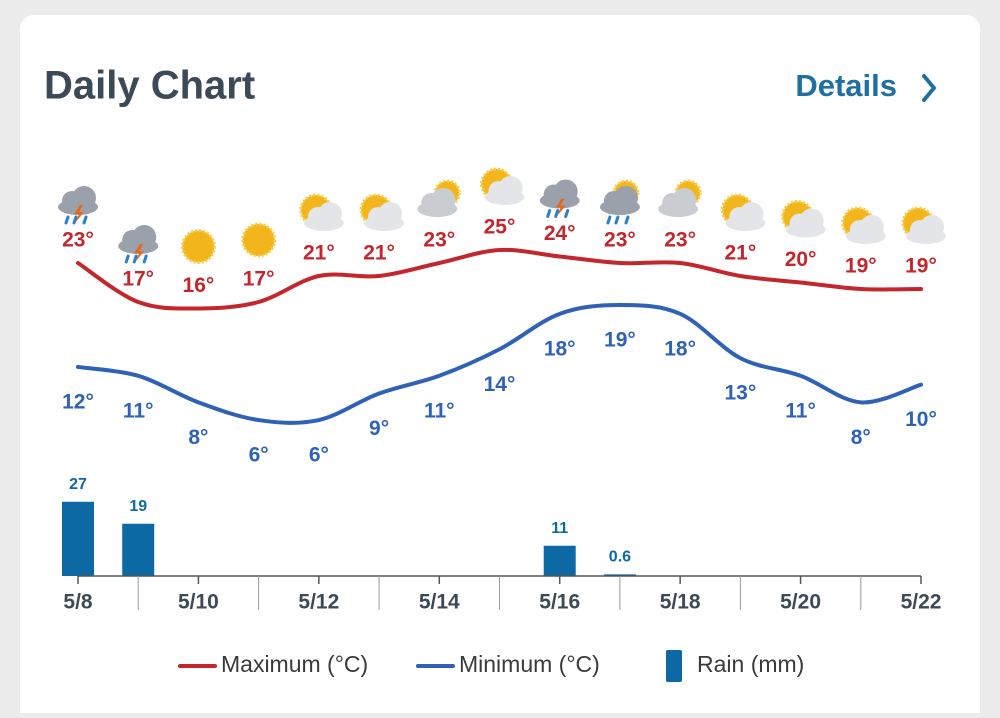 The image size is (1000, 718). What do you see at coordinates (801, 259) in the screenshot?
I see `temperature-label: 20°` at bounding box center [801, 259].